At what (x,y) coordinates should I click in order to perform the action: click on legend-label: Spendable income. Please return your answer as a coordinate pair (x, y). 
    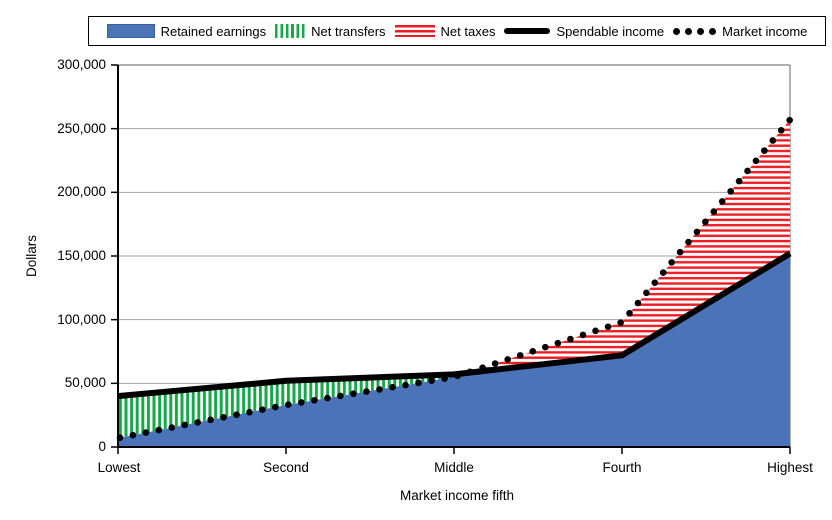
    Looking at the image, I should click on (610, 31).